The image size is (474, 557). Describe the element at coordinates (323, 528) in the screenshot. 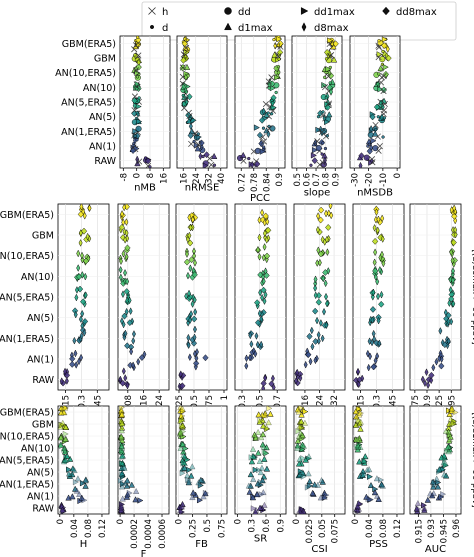

I see `tick-label: 0.05` at that location.